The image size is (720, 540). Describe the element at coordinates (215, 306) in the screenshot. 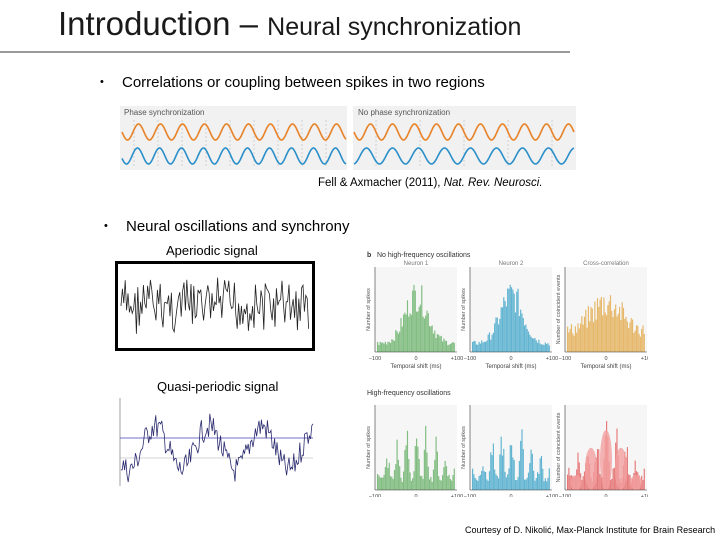

I see `aperiodic-signal-plot` at that location.